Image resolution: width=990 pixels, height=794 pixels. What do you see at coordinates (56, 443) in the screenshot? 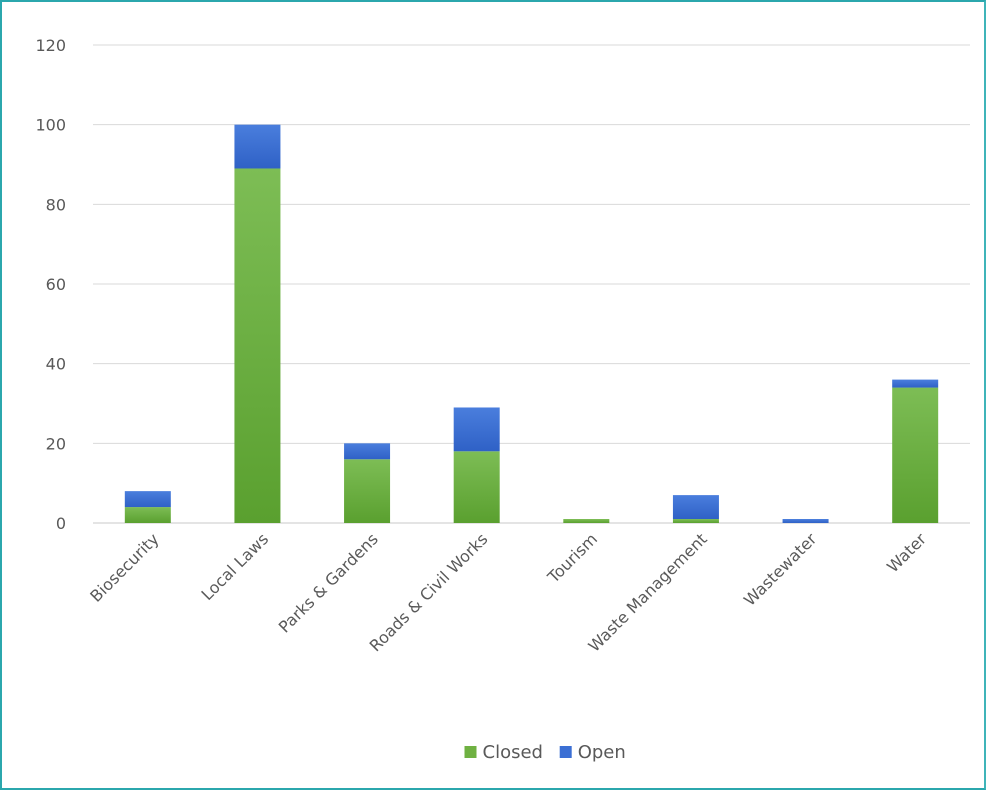
I see `y-tick-label: 20` at bounding box center [56, 443].